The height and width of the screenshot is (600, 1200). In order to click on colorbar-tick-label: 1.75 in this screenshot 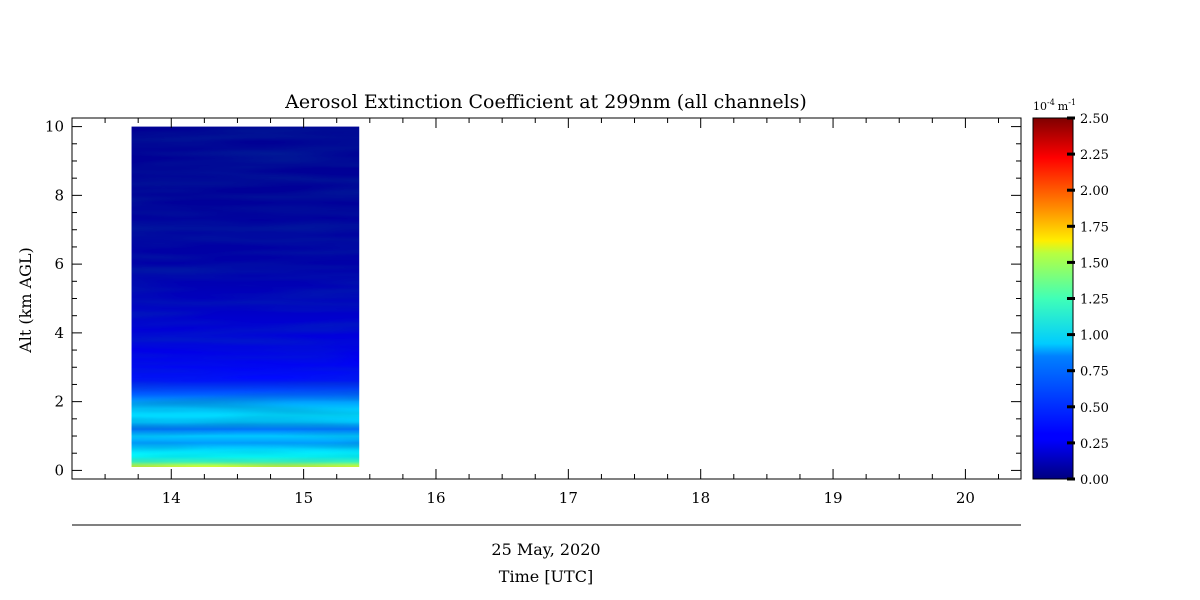, I will do `click(1094, 227)`.